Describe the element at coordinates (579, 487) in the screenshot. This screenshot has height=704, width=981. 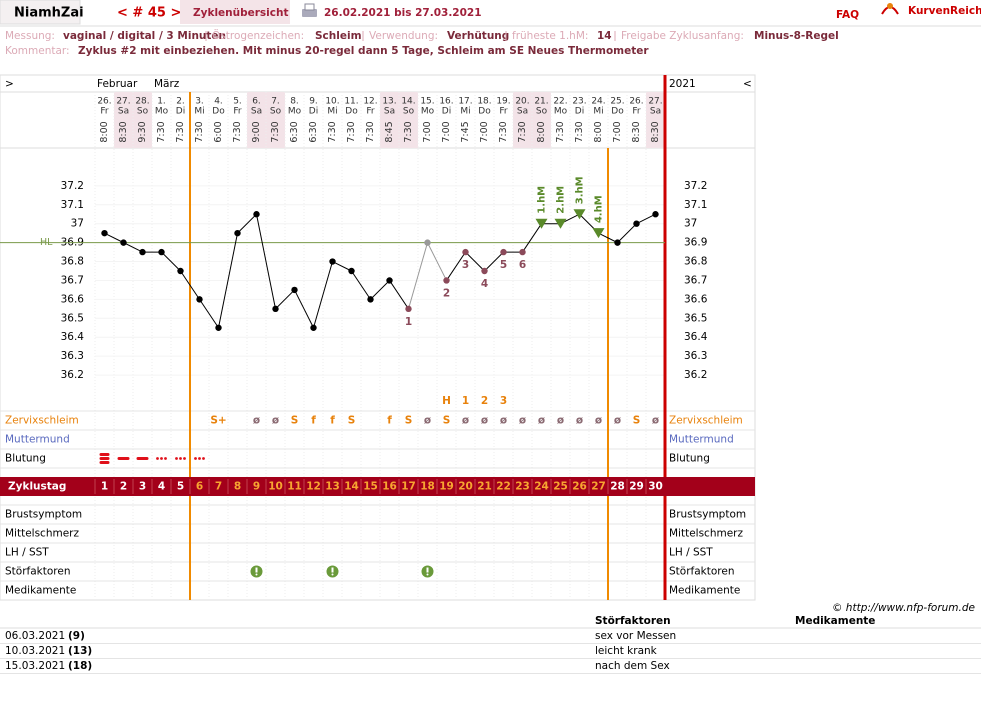
I see `cycle-day: 26` at that location.